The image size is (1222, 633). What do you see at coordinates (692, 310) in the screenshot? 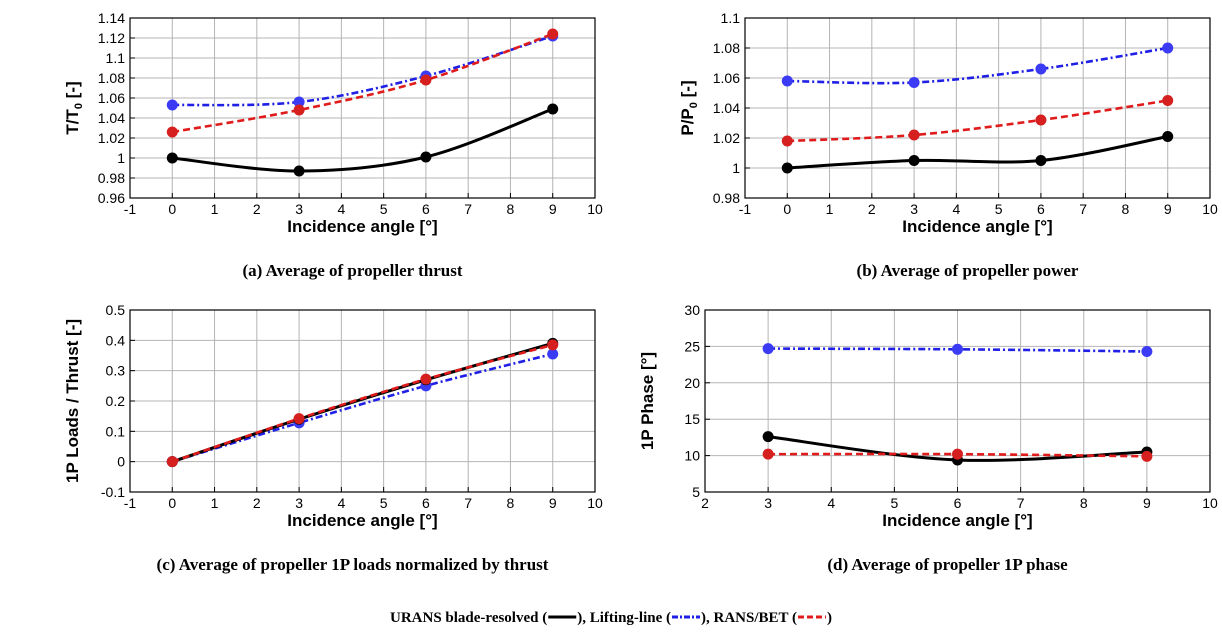
I see `y-tick-label: 30` at bounding box center [692, 310].